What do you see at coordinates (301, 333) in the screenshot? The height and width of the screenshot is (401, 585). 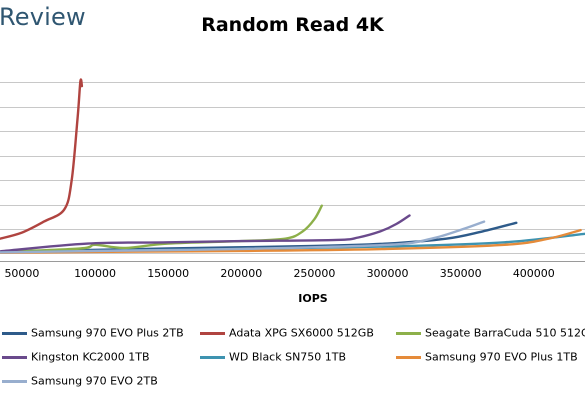 I see `legend-label: Adata XPG SX6000 512GB` at bounding box center [301, 333].